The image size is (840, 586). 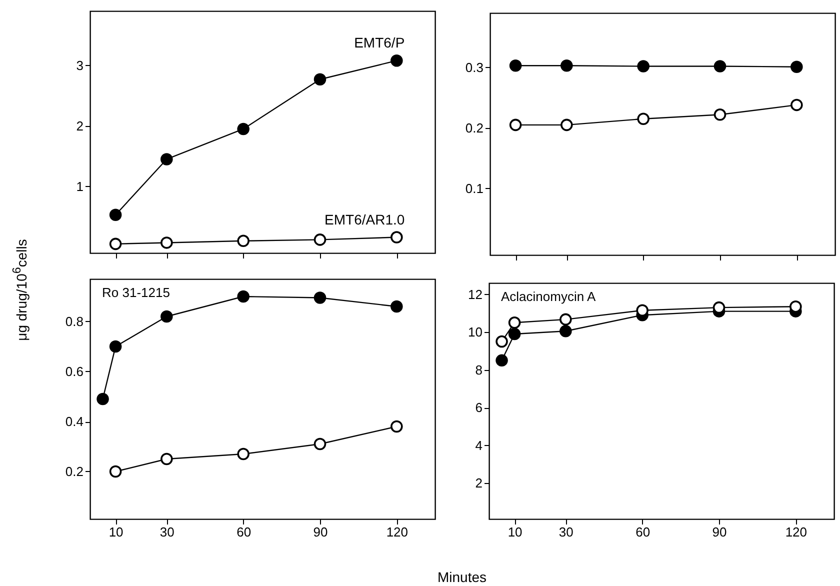 I want to click on y-tick-label: 1, so click(x=80, y=186).